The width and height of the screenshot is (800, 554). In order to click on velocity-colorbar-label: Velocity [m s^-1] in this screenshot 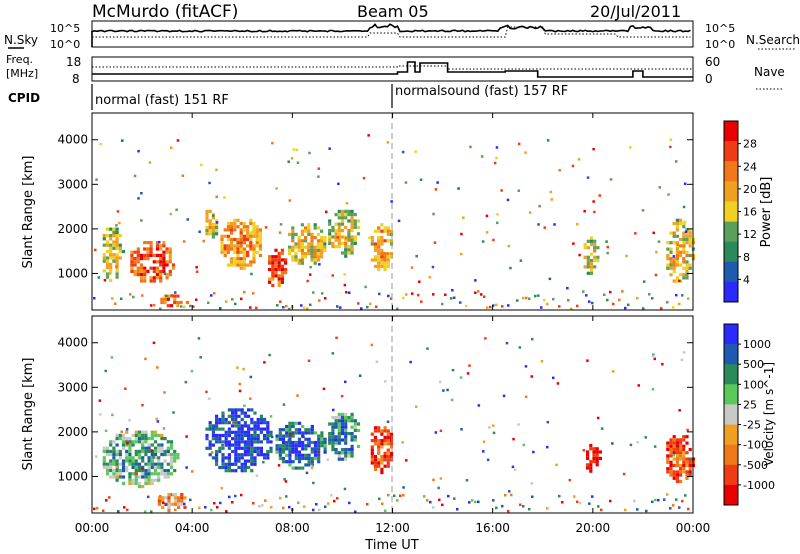, I will do `click(769, 414)`.